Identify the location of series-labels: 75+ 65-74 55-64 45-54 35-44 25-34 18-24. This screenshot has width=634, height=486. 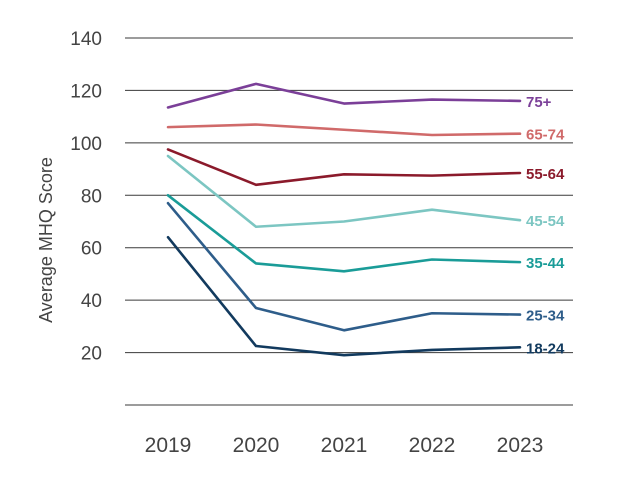
(545, 225).